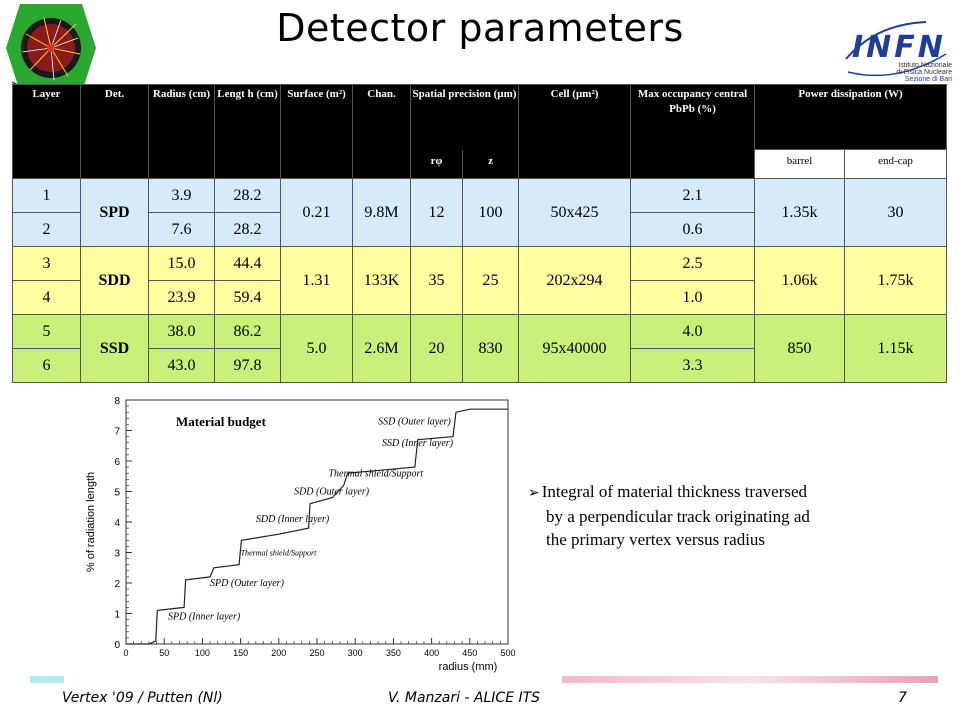 This screenshot has width=960, height=720. Describe the element at coordinates (247, 331) in the screenshot. I see `cell-length: 86.2` at that location.